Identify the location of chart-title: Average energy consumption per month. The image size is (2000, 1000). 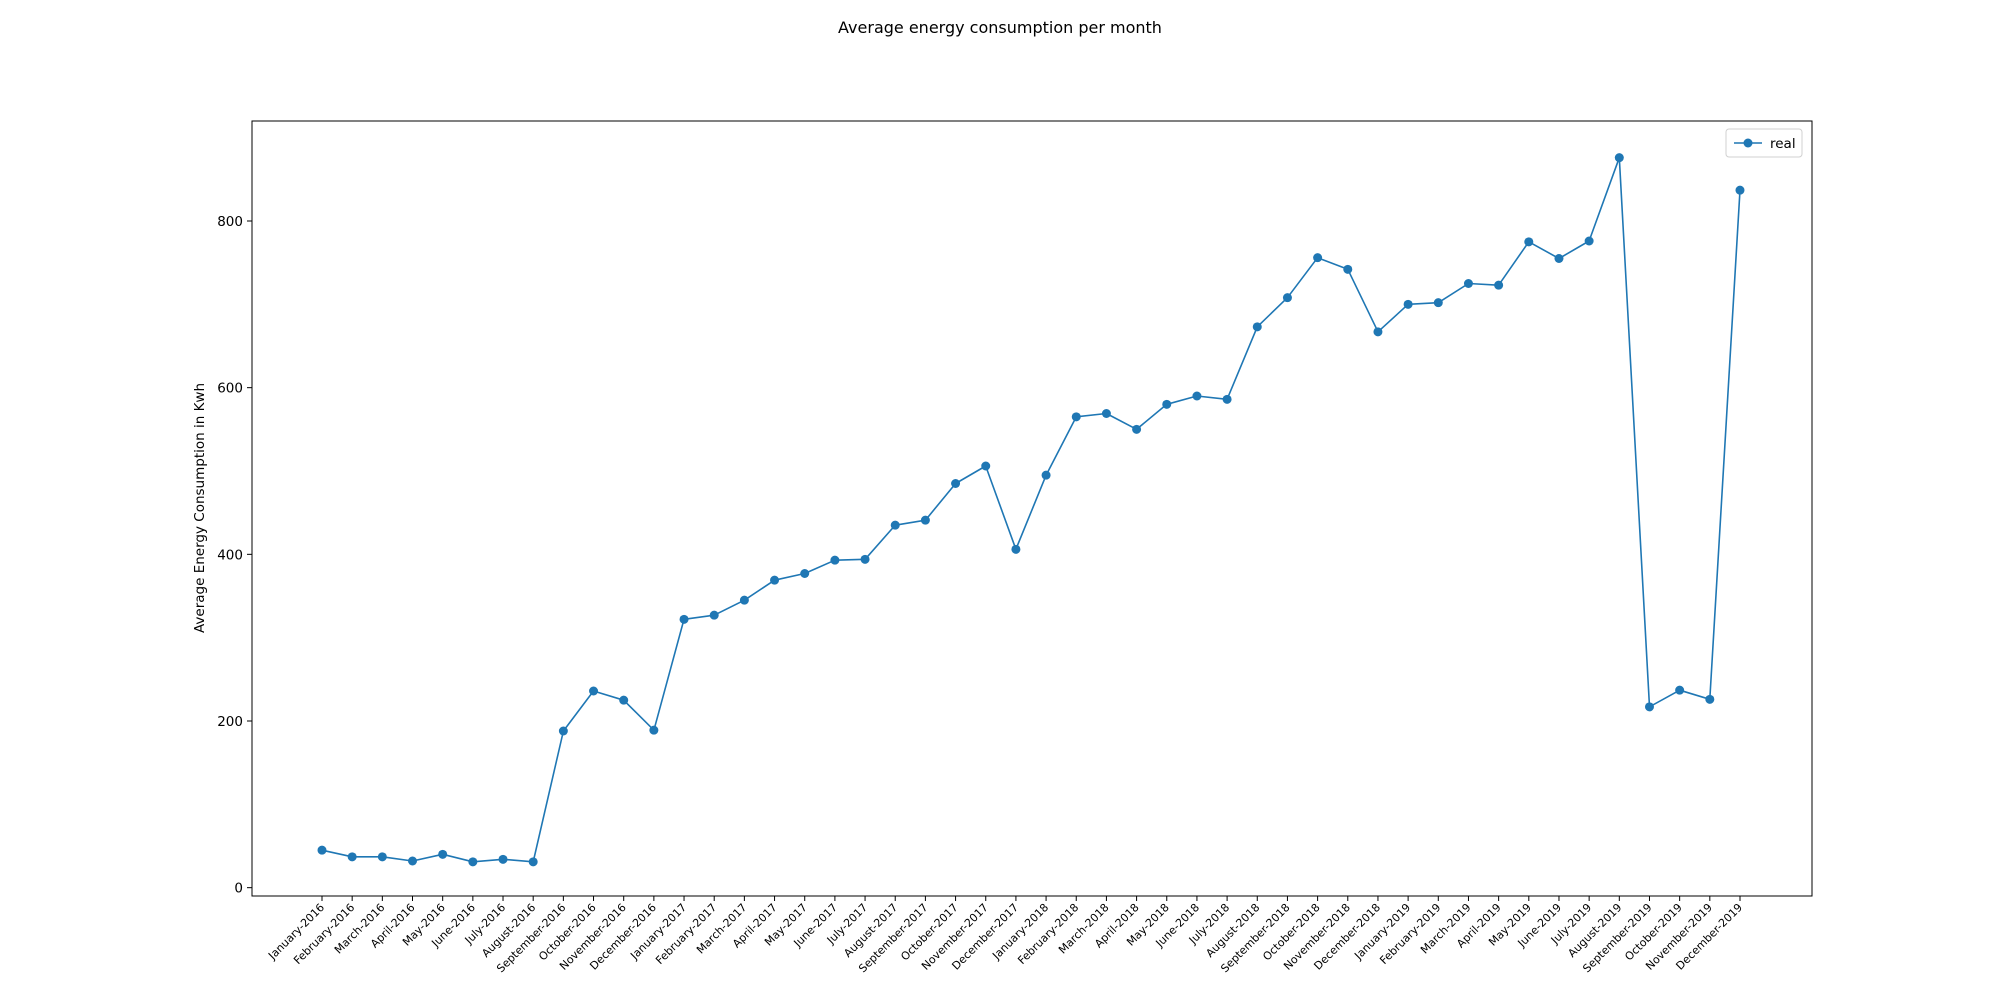
(1000, 27).